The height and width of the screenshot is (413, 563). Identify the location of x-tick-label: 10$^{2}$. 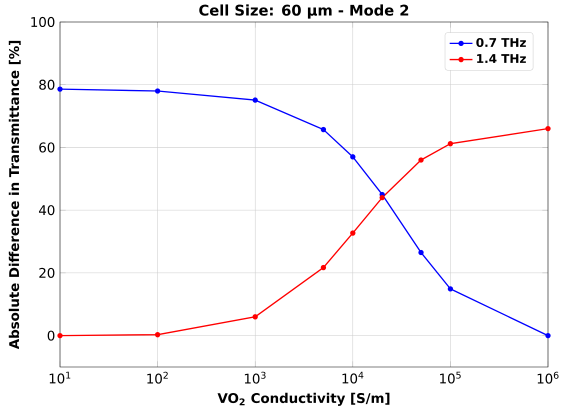
(157, 378).